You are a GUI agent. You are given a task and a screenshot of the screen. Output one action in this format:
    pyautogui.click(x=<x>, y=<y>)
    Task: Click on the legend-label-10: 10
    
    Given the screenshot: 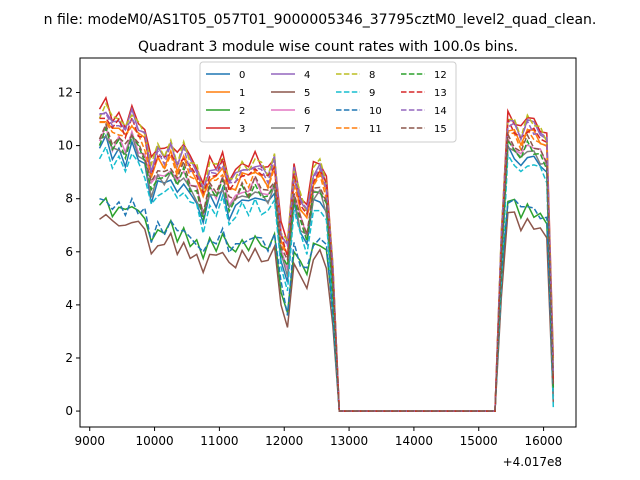 What is the action you would take?
    pyautogui.click(x=375, y=111)
    